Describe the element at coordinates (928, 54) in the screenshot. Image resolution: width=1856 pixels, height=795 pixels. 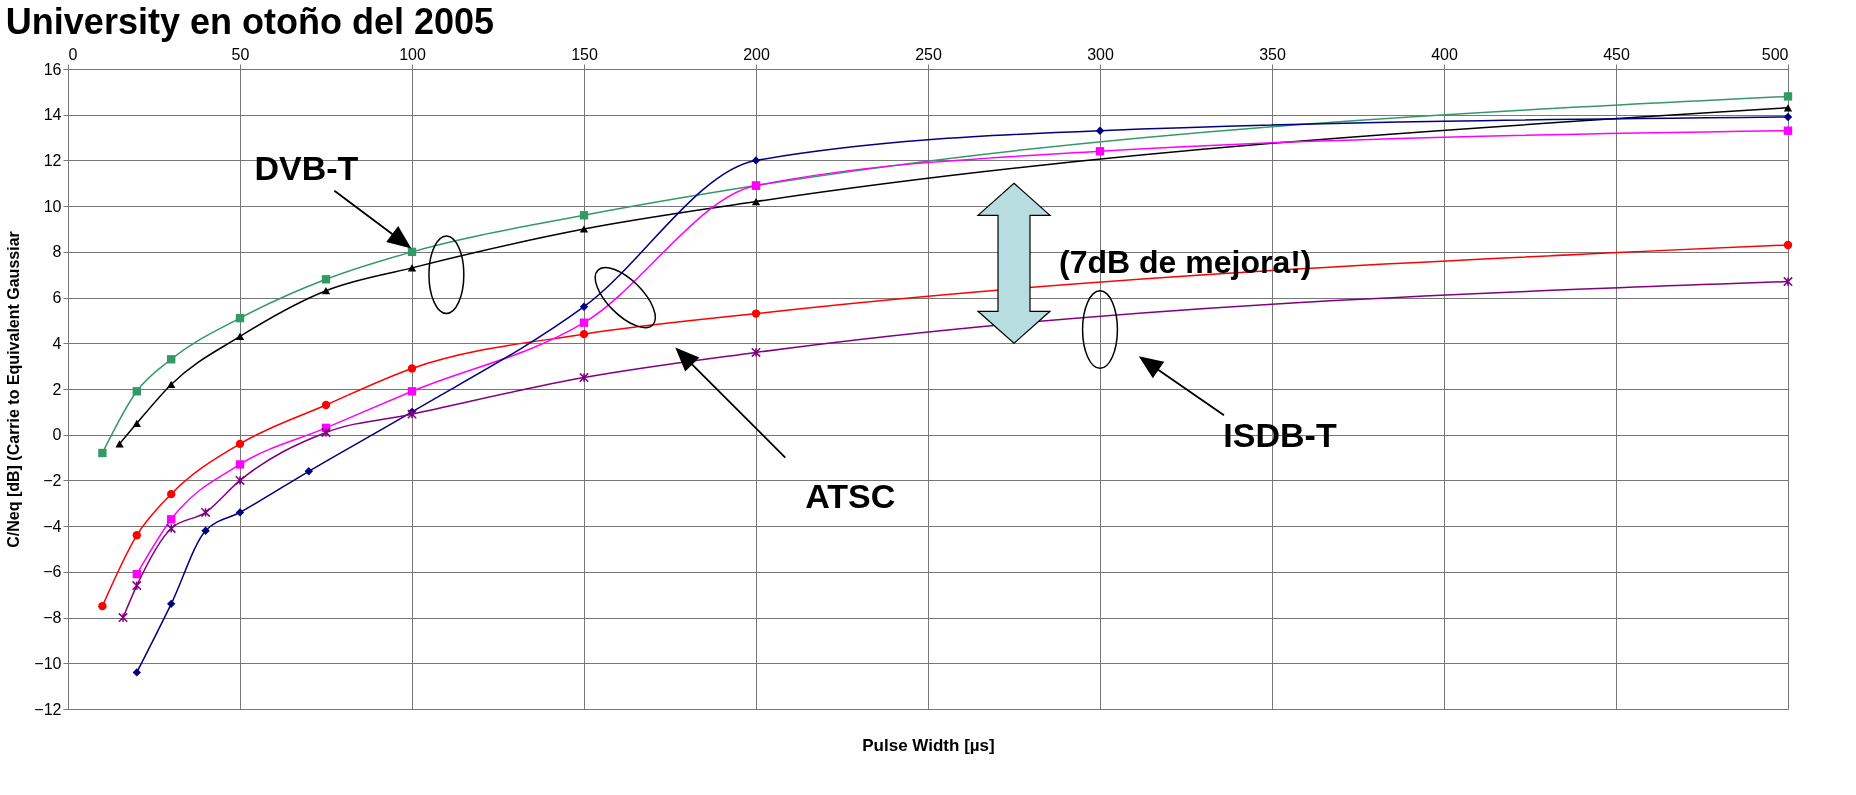
I see `x-tick-label: 250` at that location.